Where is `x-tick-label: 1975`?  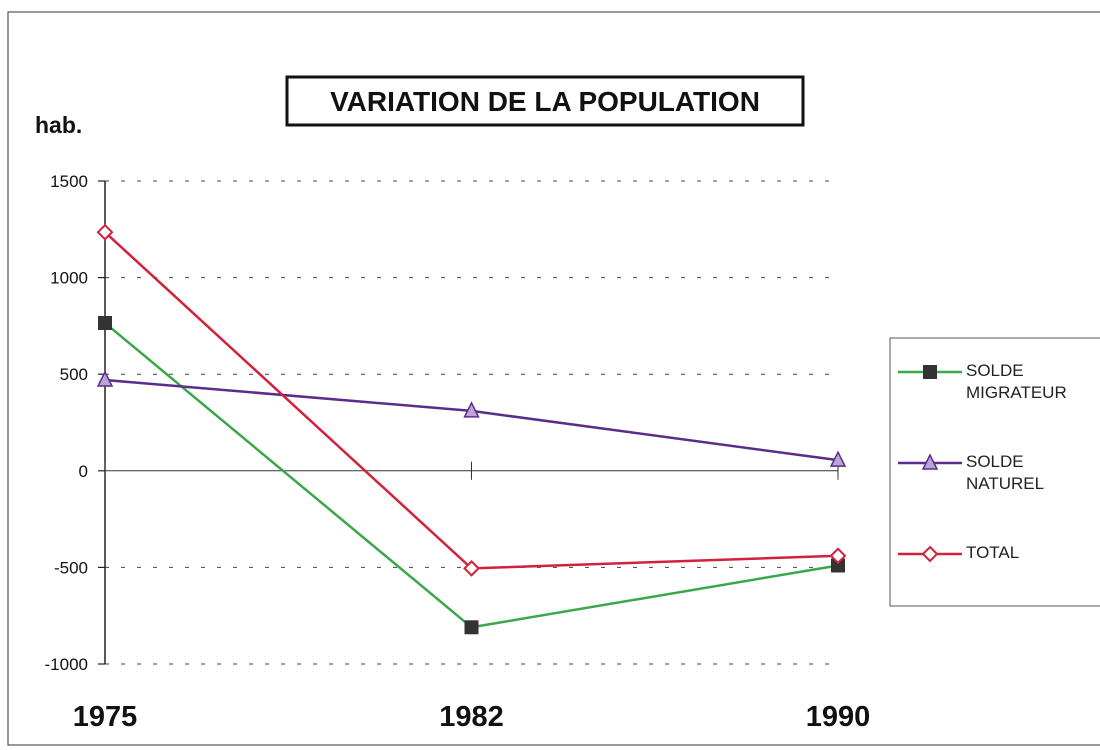
x-tick-label: 1975 is located at coordinates (105, 717).